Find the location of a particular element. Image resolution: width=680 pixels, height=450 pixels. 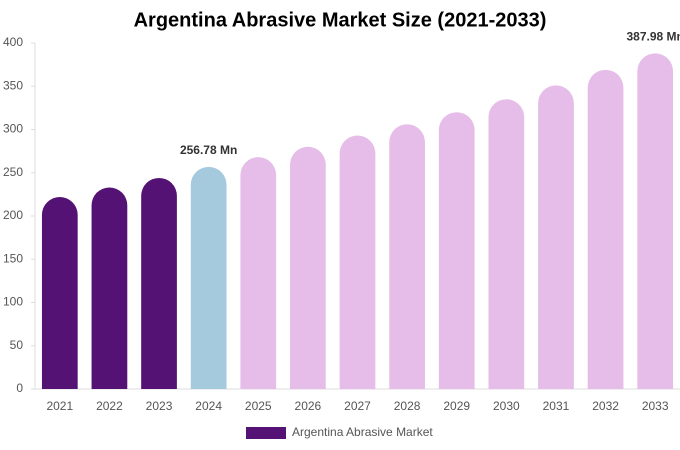

x-tick-label: 2021 is located at coordinates (59, 406).